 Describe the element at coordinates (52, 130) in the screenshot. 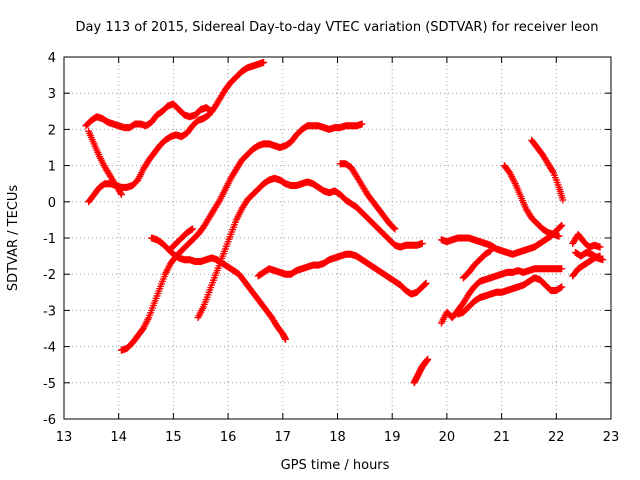

I see `y-tick-label: 2` at that location.